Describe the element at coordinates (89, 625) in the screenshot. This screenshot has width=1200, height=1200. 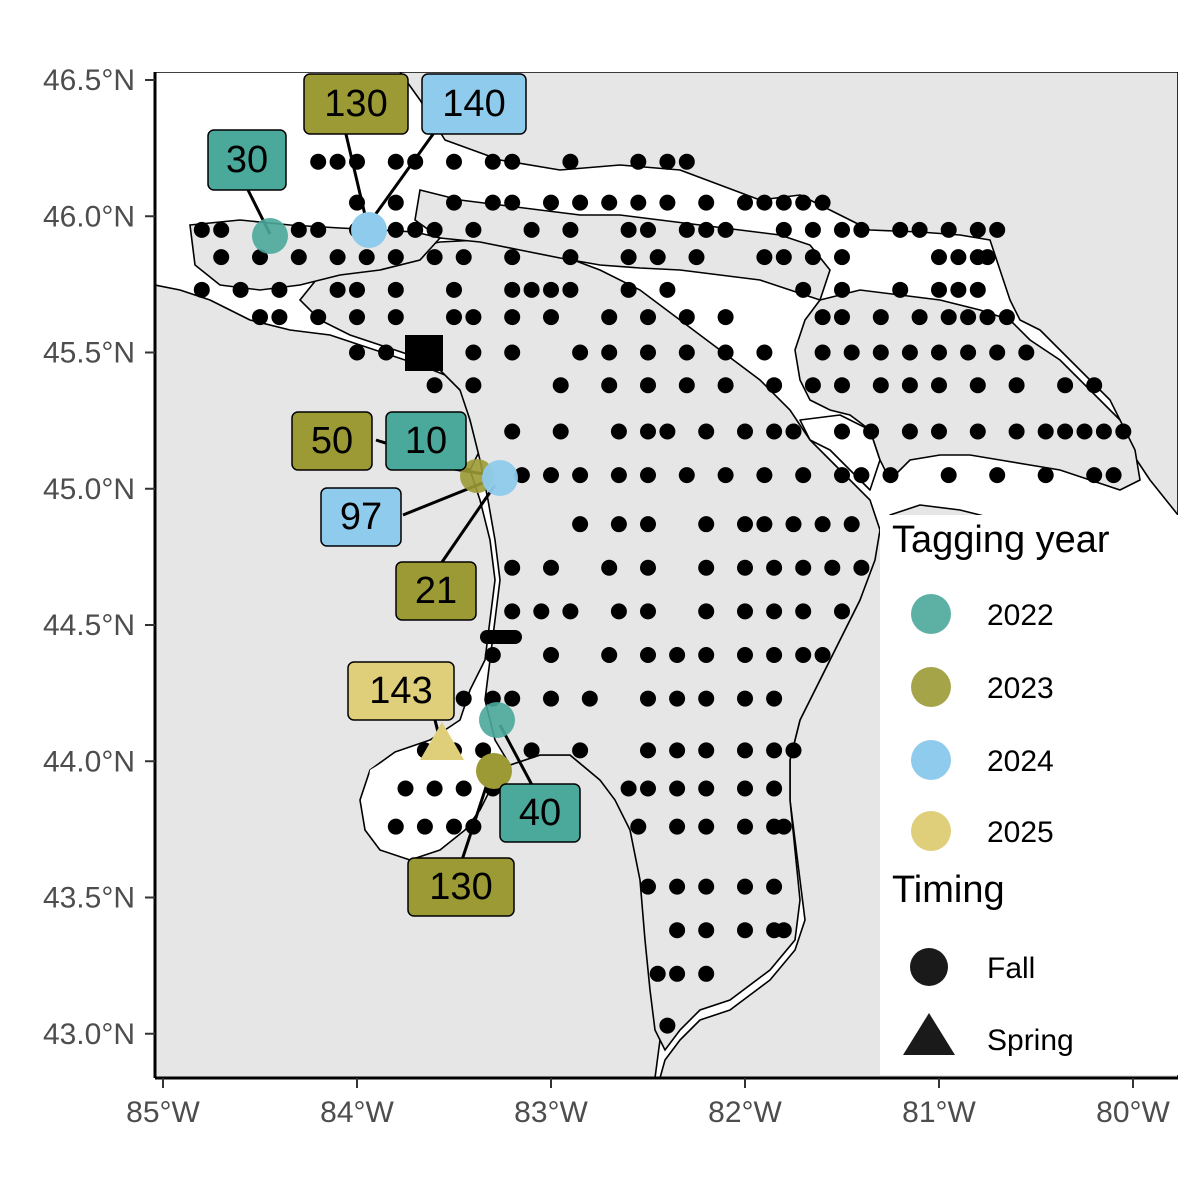
I see `y-tick-label: 44.5°N` at that location.